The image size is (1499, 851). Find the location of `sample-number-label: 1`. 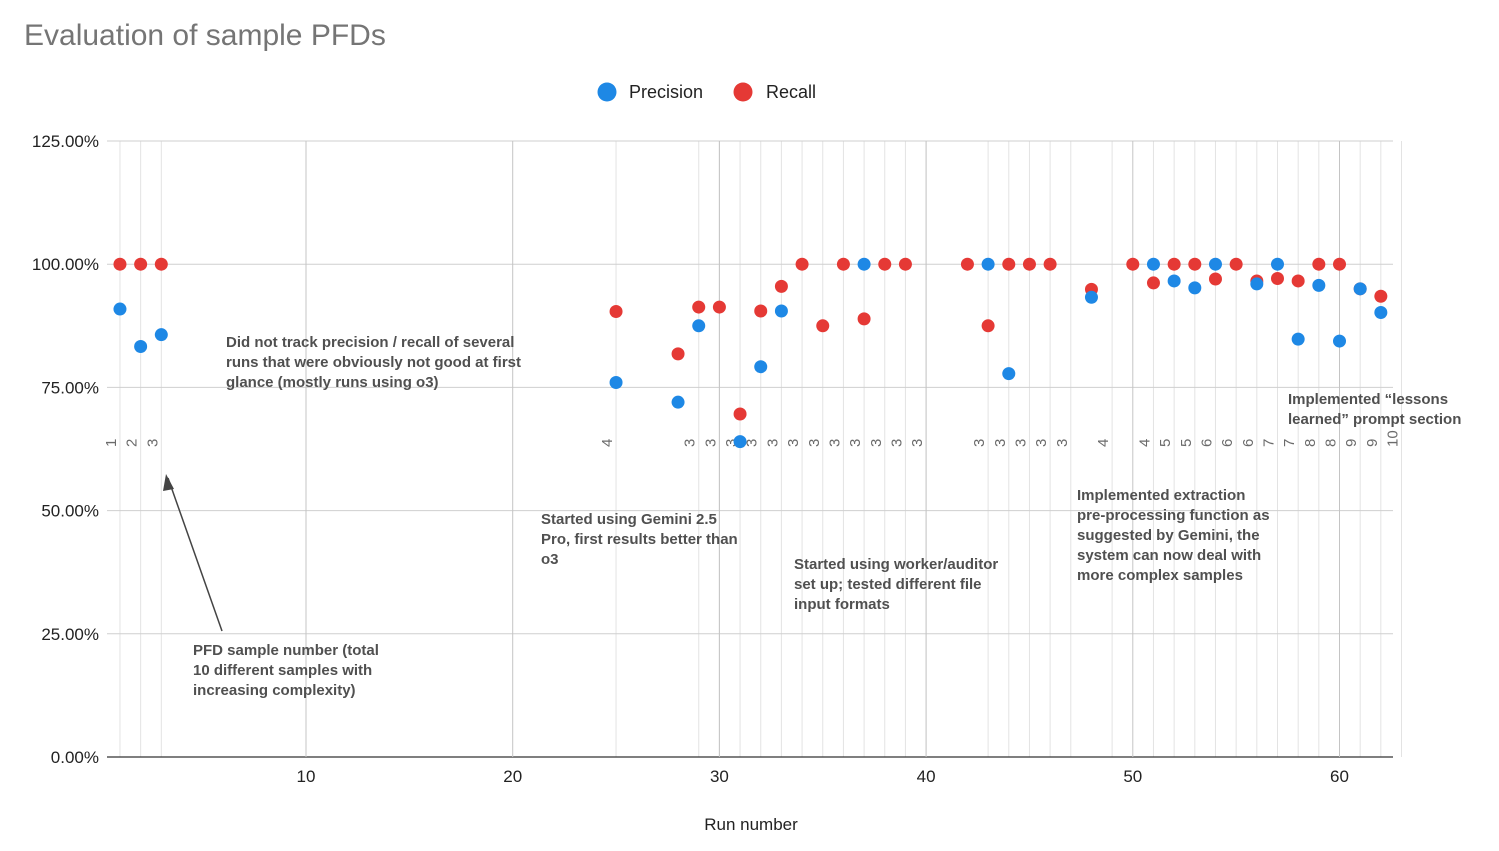

sample-number-label: 1 is located at coordinates (111, 443).